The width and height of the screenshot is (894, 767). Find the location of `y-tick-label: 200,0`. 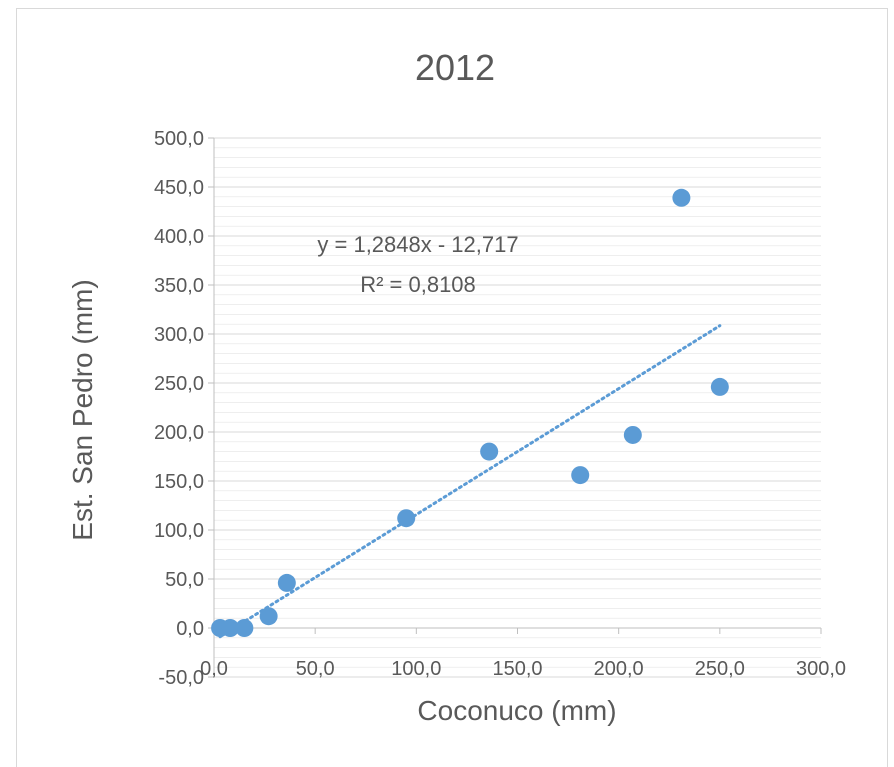

y-tick-label: 200,0 is located at coordinates (179, 433).